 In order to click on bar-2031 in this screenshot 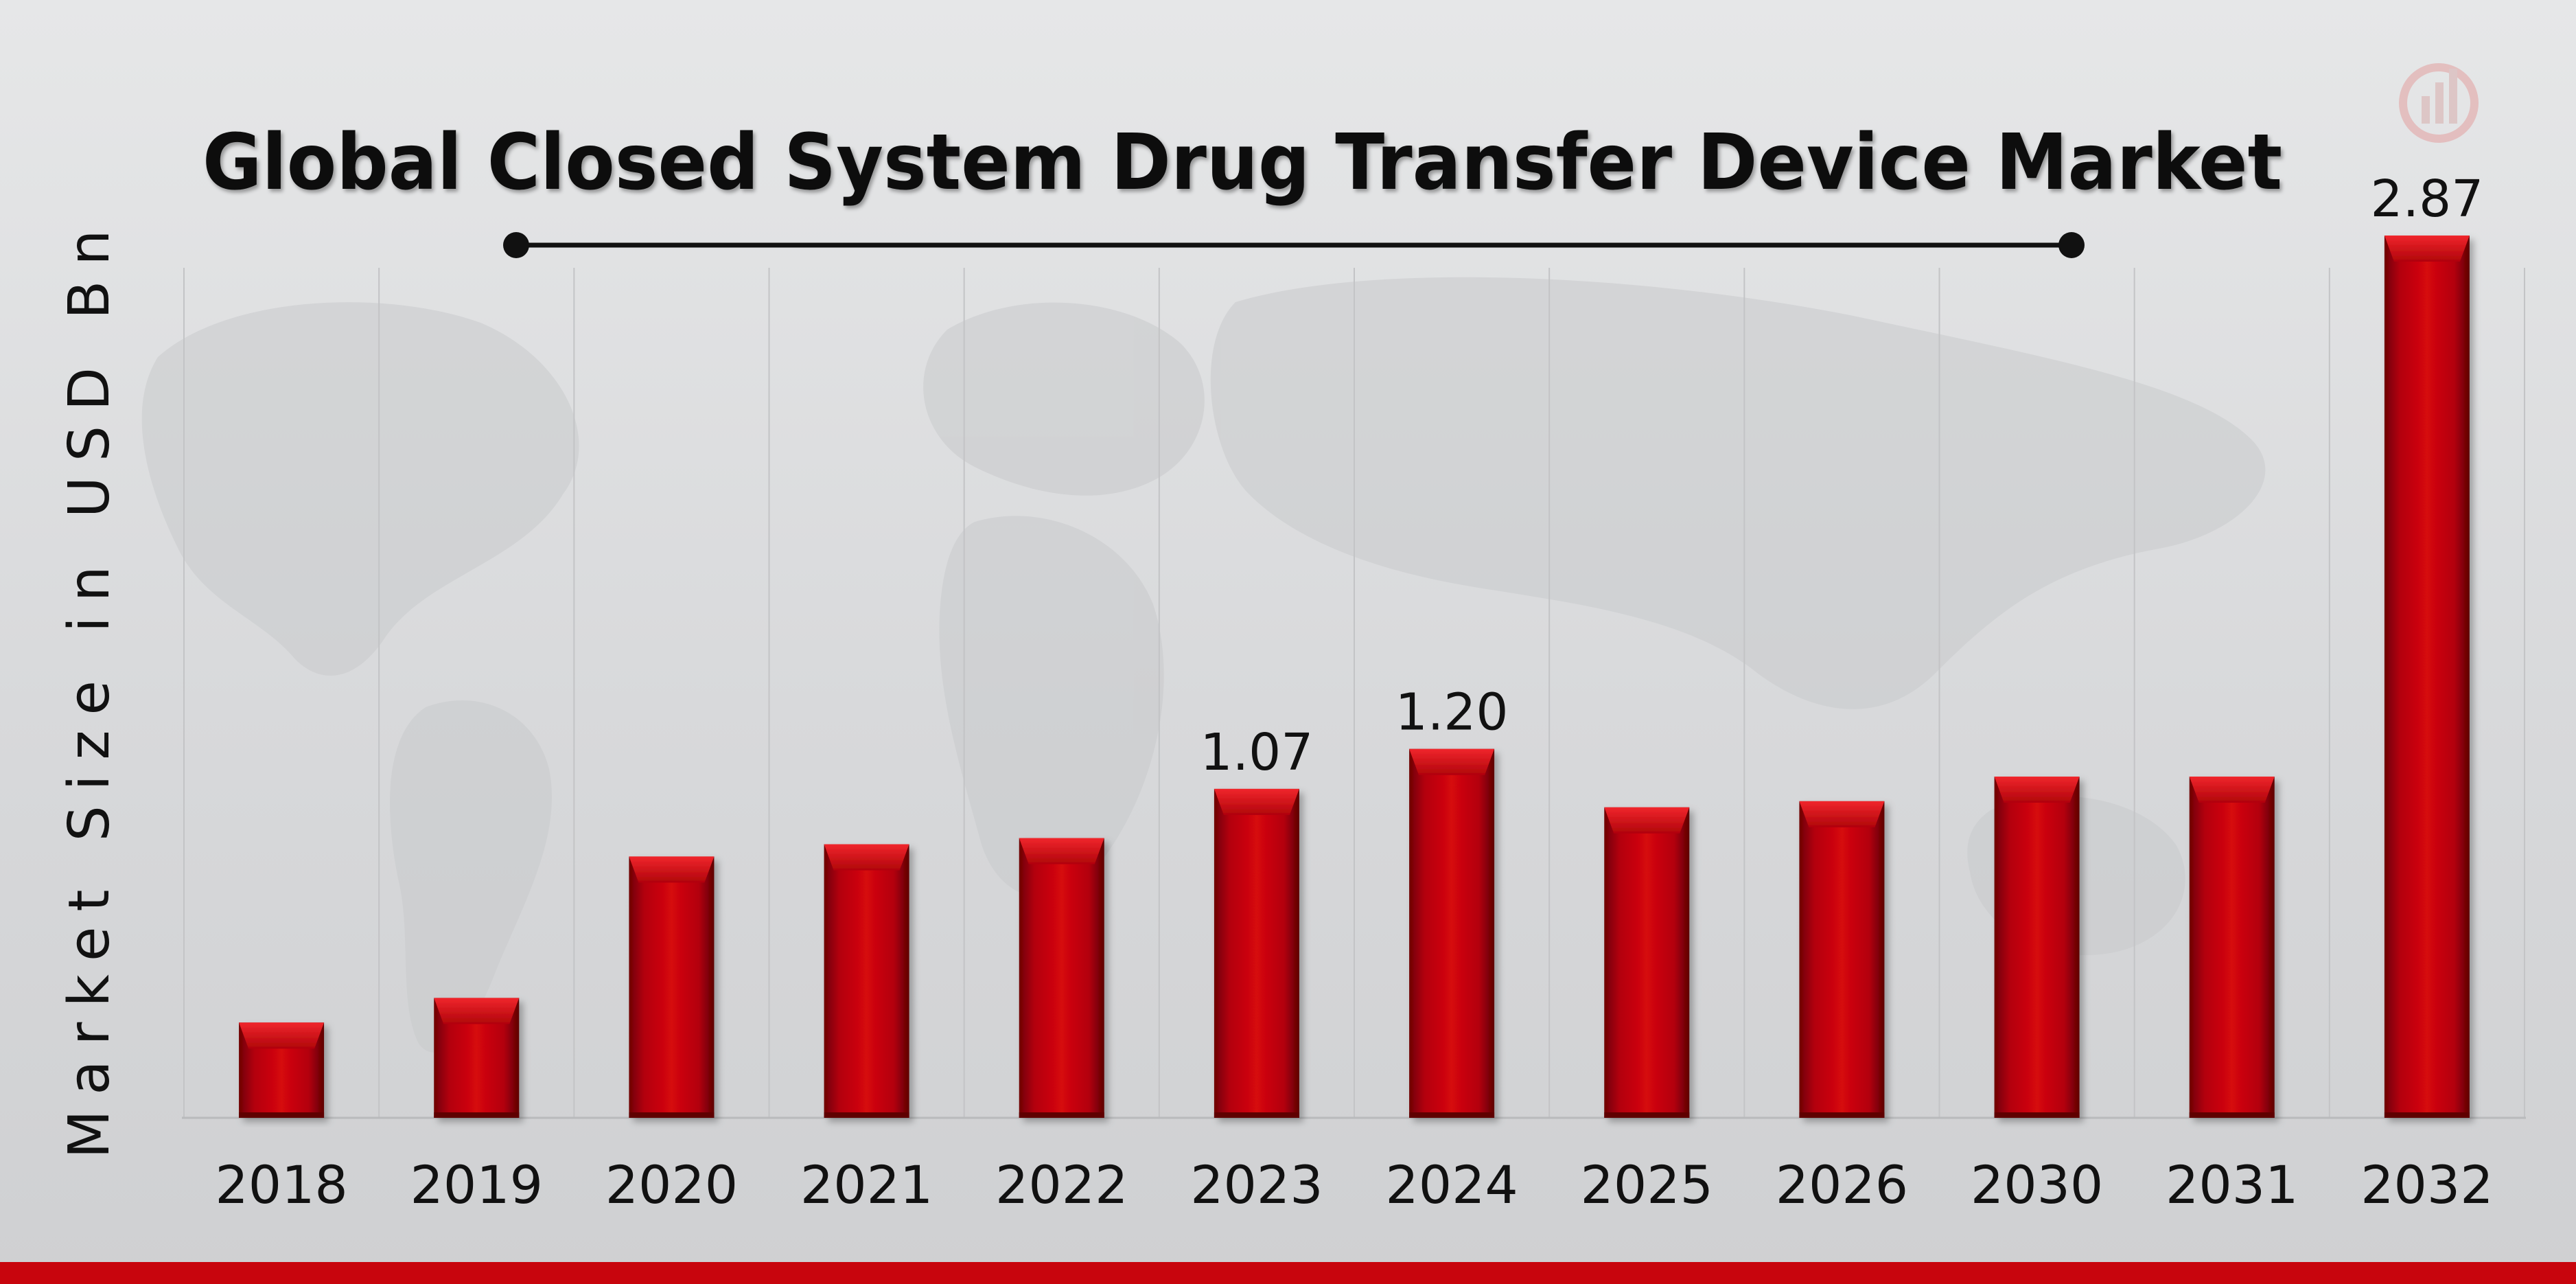, I will do `click(2232, 947)`.